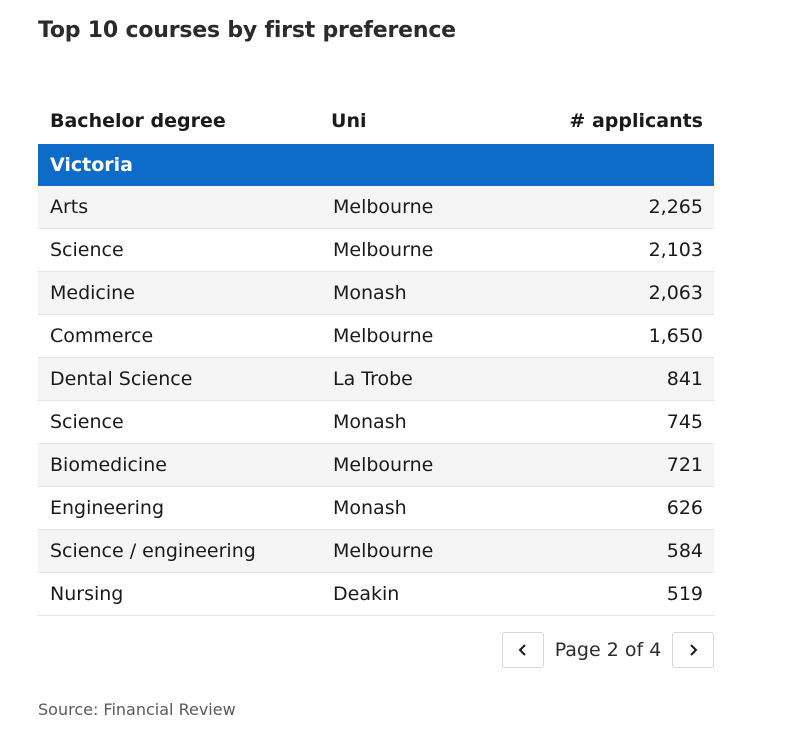  I want to click on degree-cell: Engineering, so click(107, 508).